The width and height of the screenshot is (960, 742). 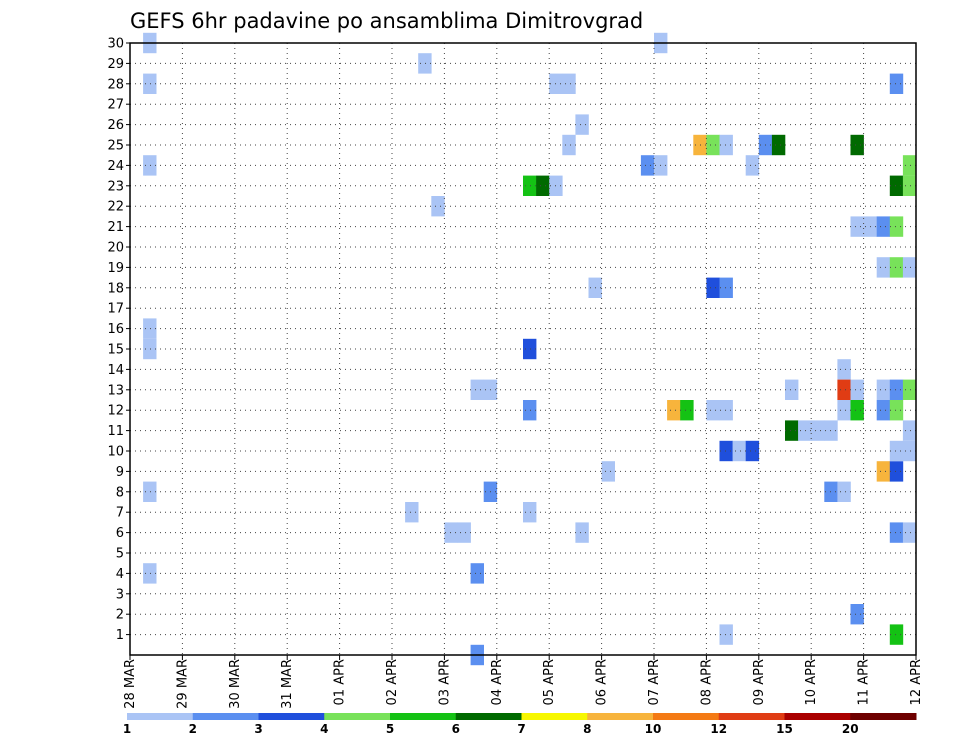 I want to click on y-tick-label: 23, so click(x=115, y=186).